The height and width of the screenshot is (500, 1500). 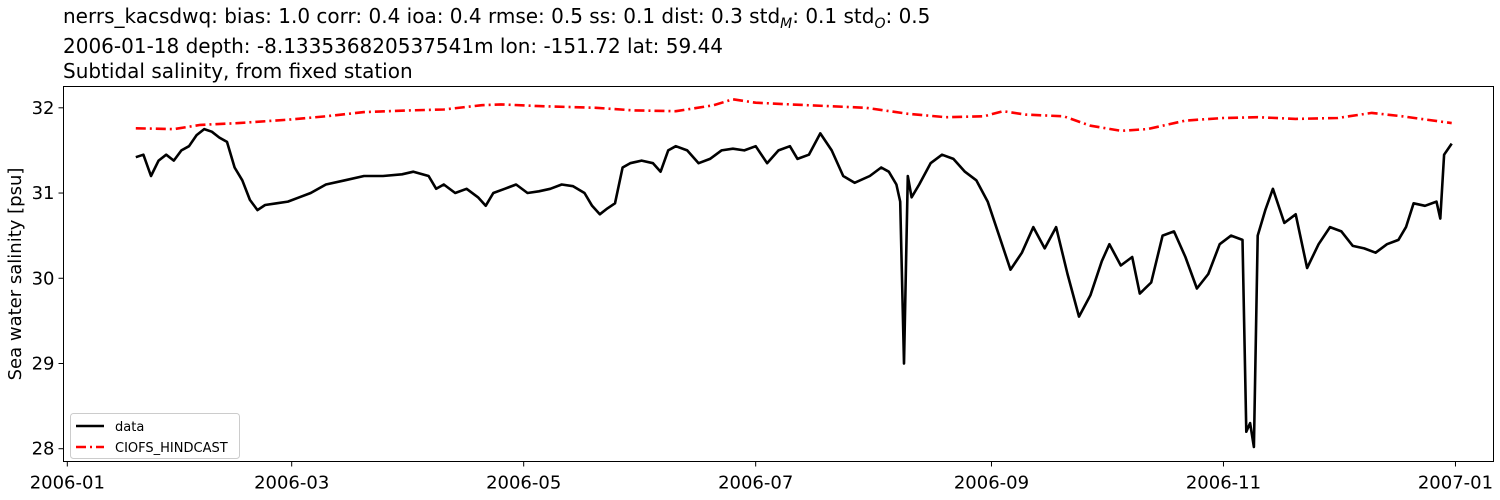 I want to click on chart-title-description: Subtidal salinity, from fixed station, so click(x=238, y=71).